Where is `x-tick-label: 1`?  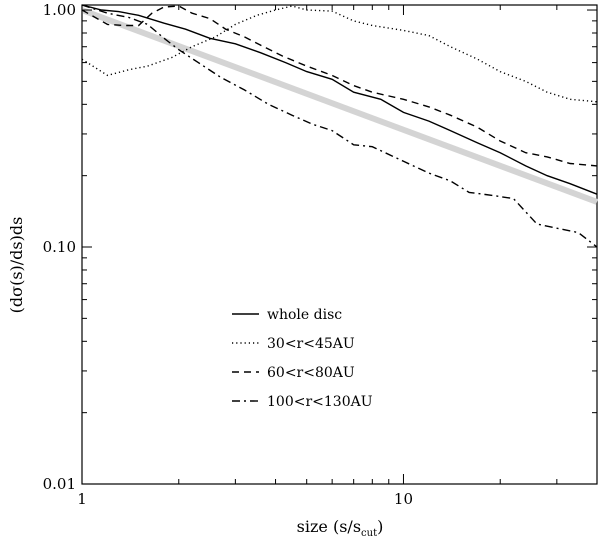
x-tick-label: 1 is located at coordinates (82, 499).